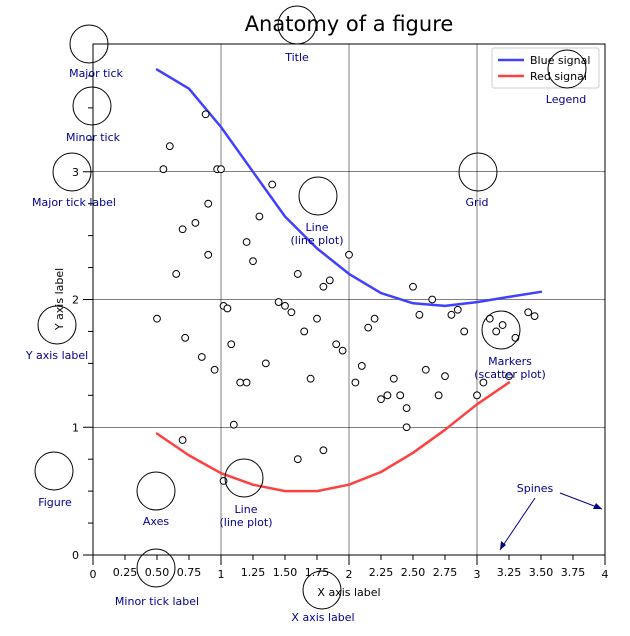 The image size is (630, 636). What do you see at coordinates (74, 202) in the screenshot?
I see `annotation-label: Major tick label` at bounding box center [74, 202].